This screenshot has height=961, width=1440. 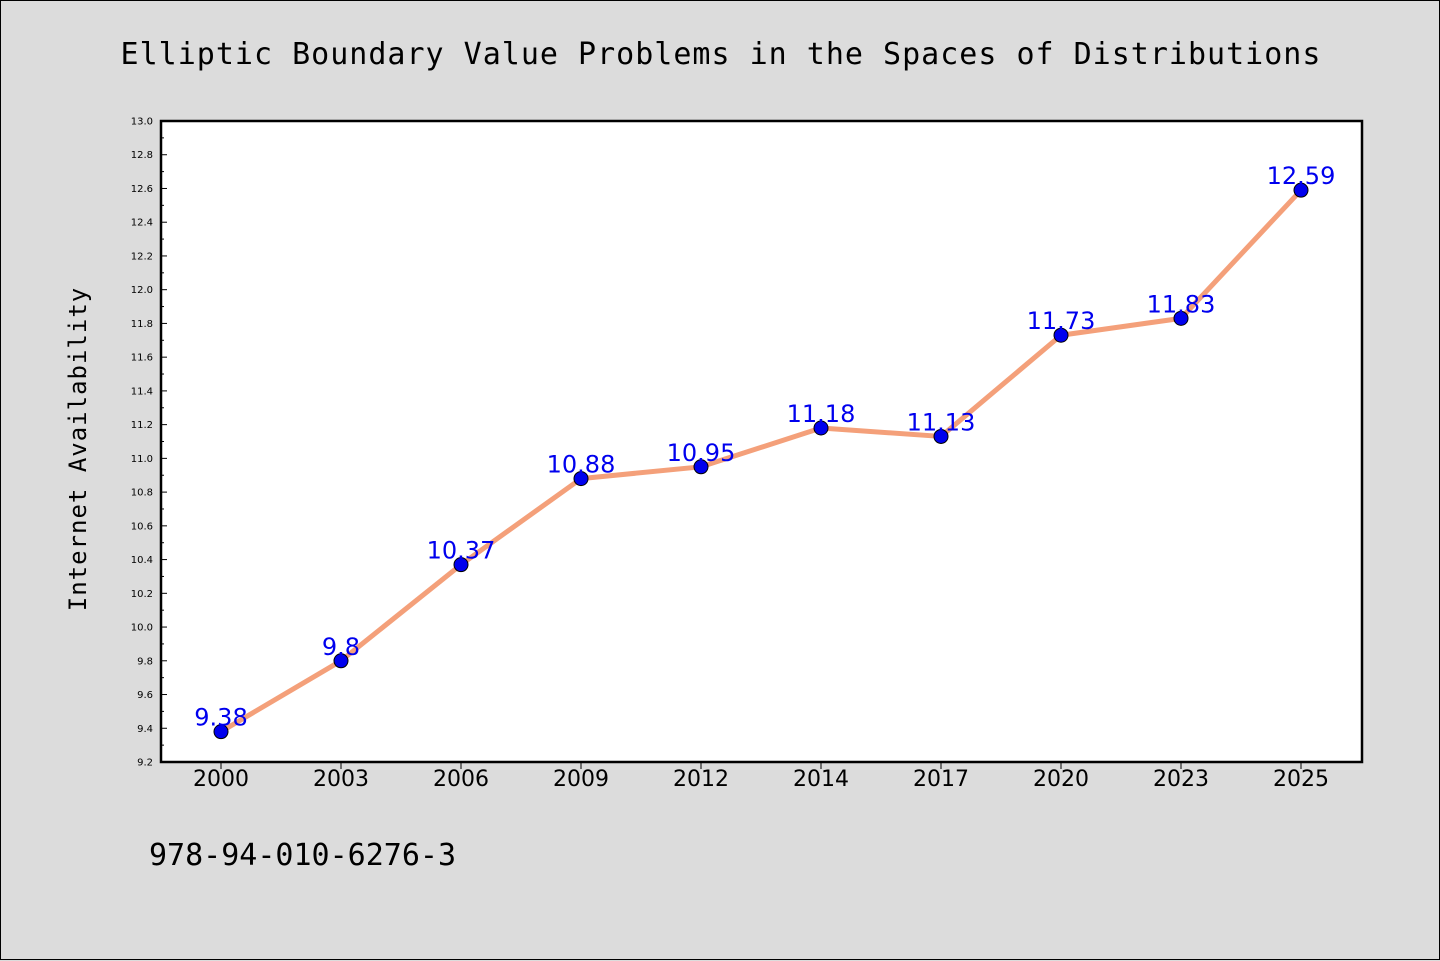 What do you see at coordinates (1061, 779) in the screenshot?
I see `x-tick-label: 2020` at bounding box center [1061, 779].